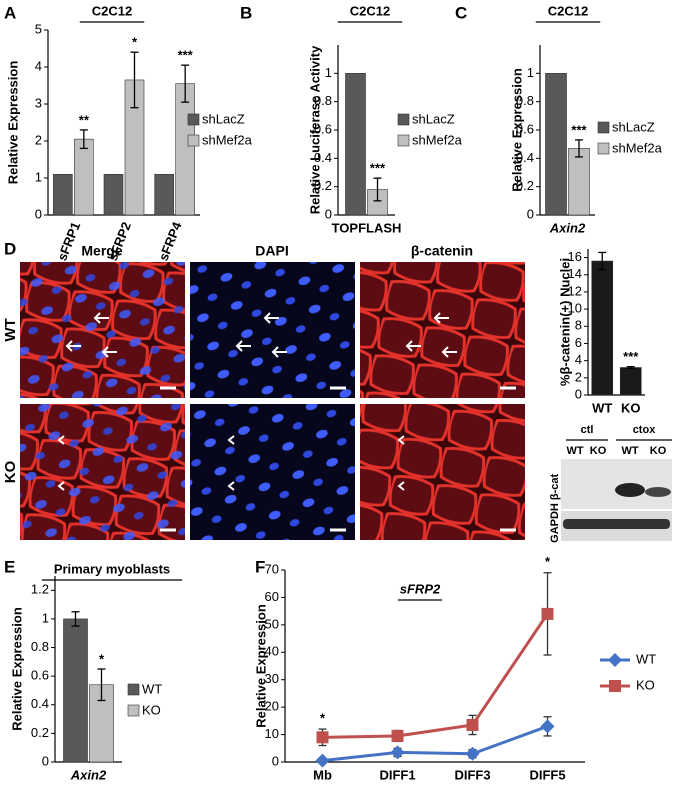 Image resolution: width=677 pixels, height=785 pixels. What do you see at coordinates (564, 322) in the screenshot?
I see `y-axis-label: %β-catenin(+) Nuclei` at bounding box center [564, 322].